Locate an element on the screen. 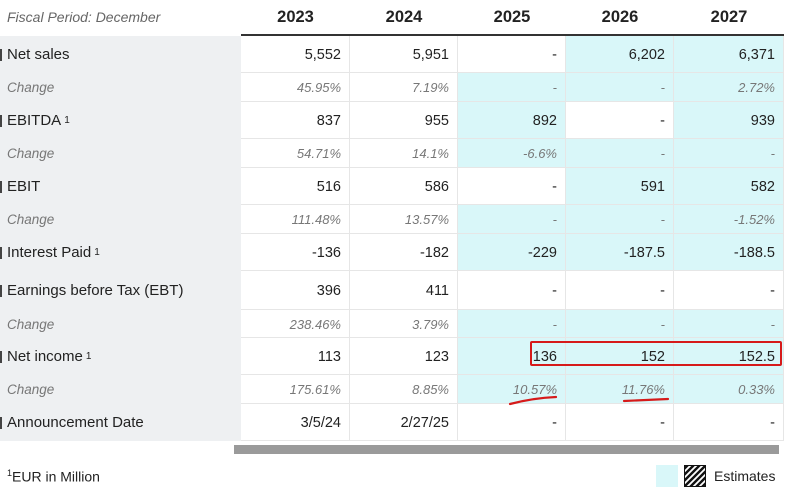  table-row-announcement-date: Announcement Date 3/5/24 2/27/25- - - is located at coordinates (392, 422).